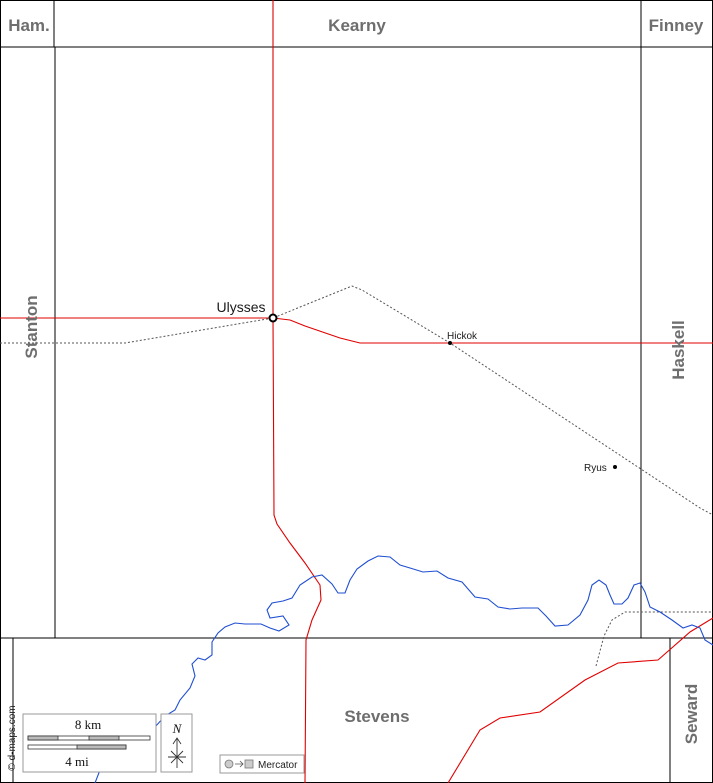  I want to click on town-marker-hickok, so click(450, 343).